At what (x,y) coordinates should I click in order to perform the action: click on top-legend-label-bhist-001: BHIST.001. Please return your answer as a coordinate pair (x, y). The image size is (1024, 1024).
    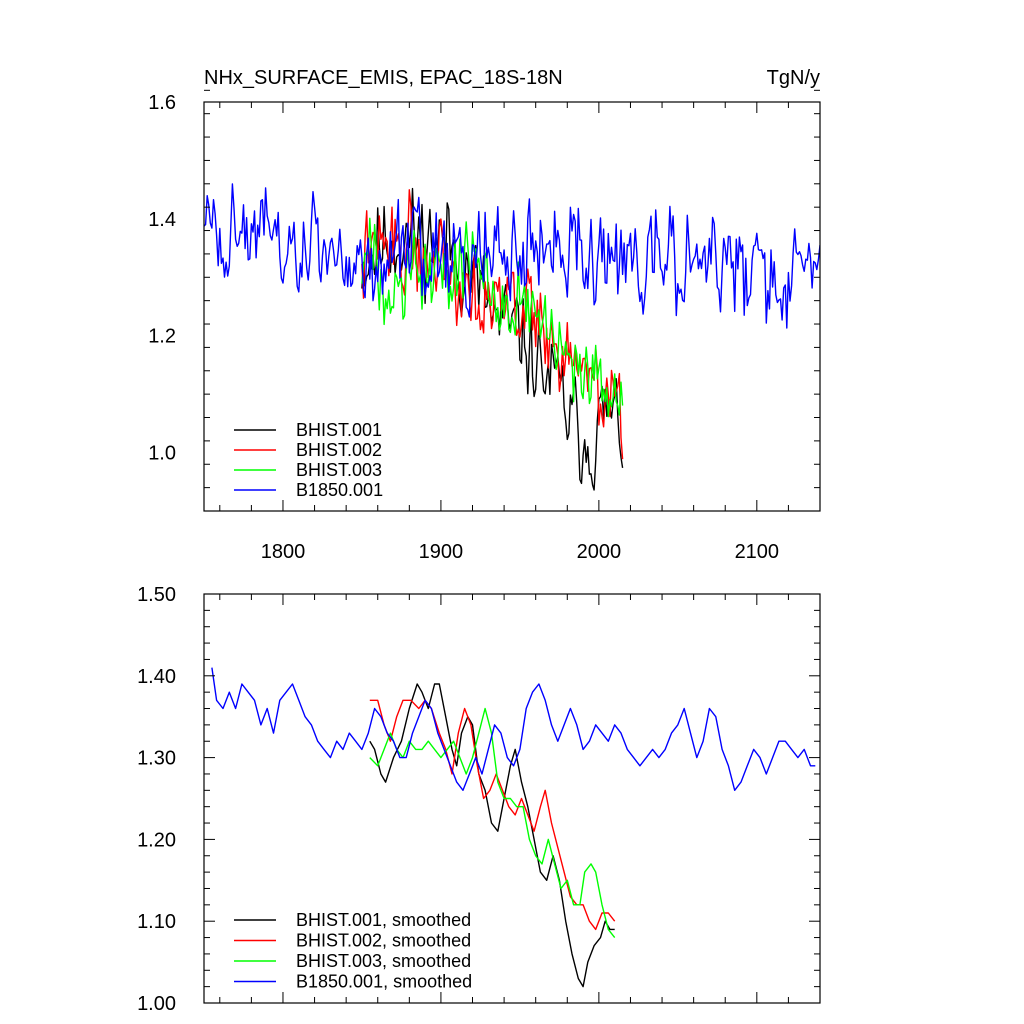
    Looking at the image, I should click on (339, 430).